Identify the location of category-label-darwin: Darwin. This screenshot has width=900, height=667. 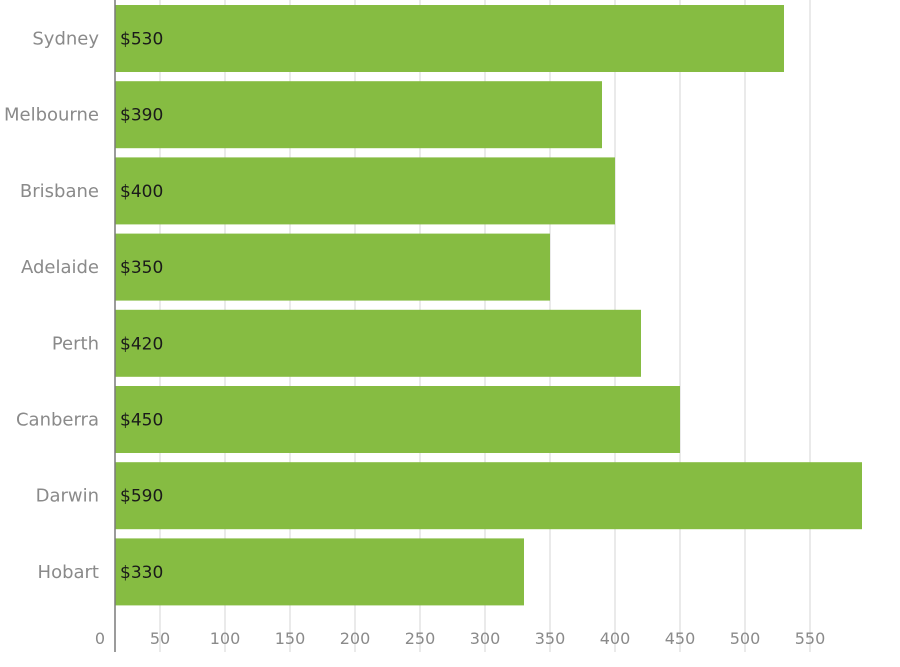
(67, 496).